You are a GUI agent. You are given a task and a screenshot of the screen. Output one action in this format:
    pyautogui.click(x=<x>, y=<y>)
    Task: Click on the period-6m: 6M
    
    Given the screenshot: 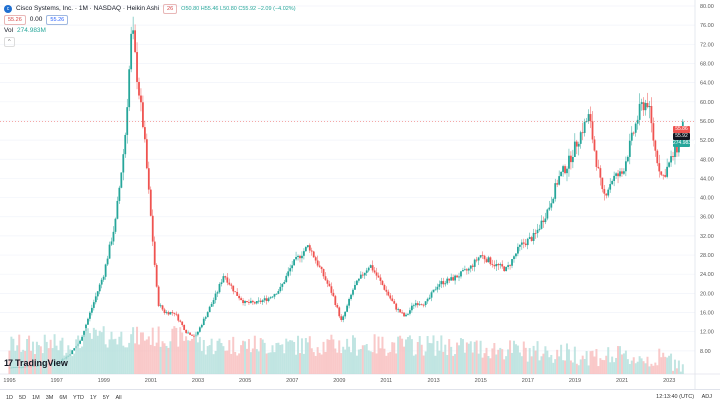 What is the action you would take?
    pyautogui.click(x=63, y=397)
    